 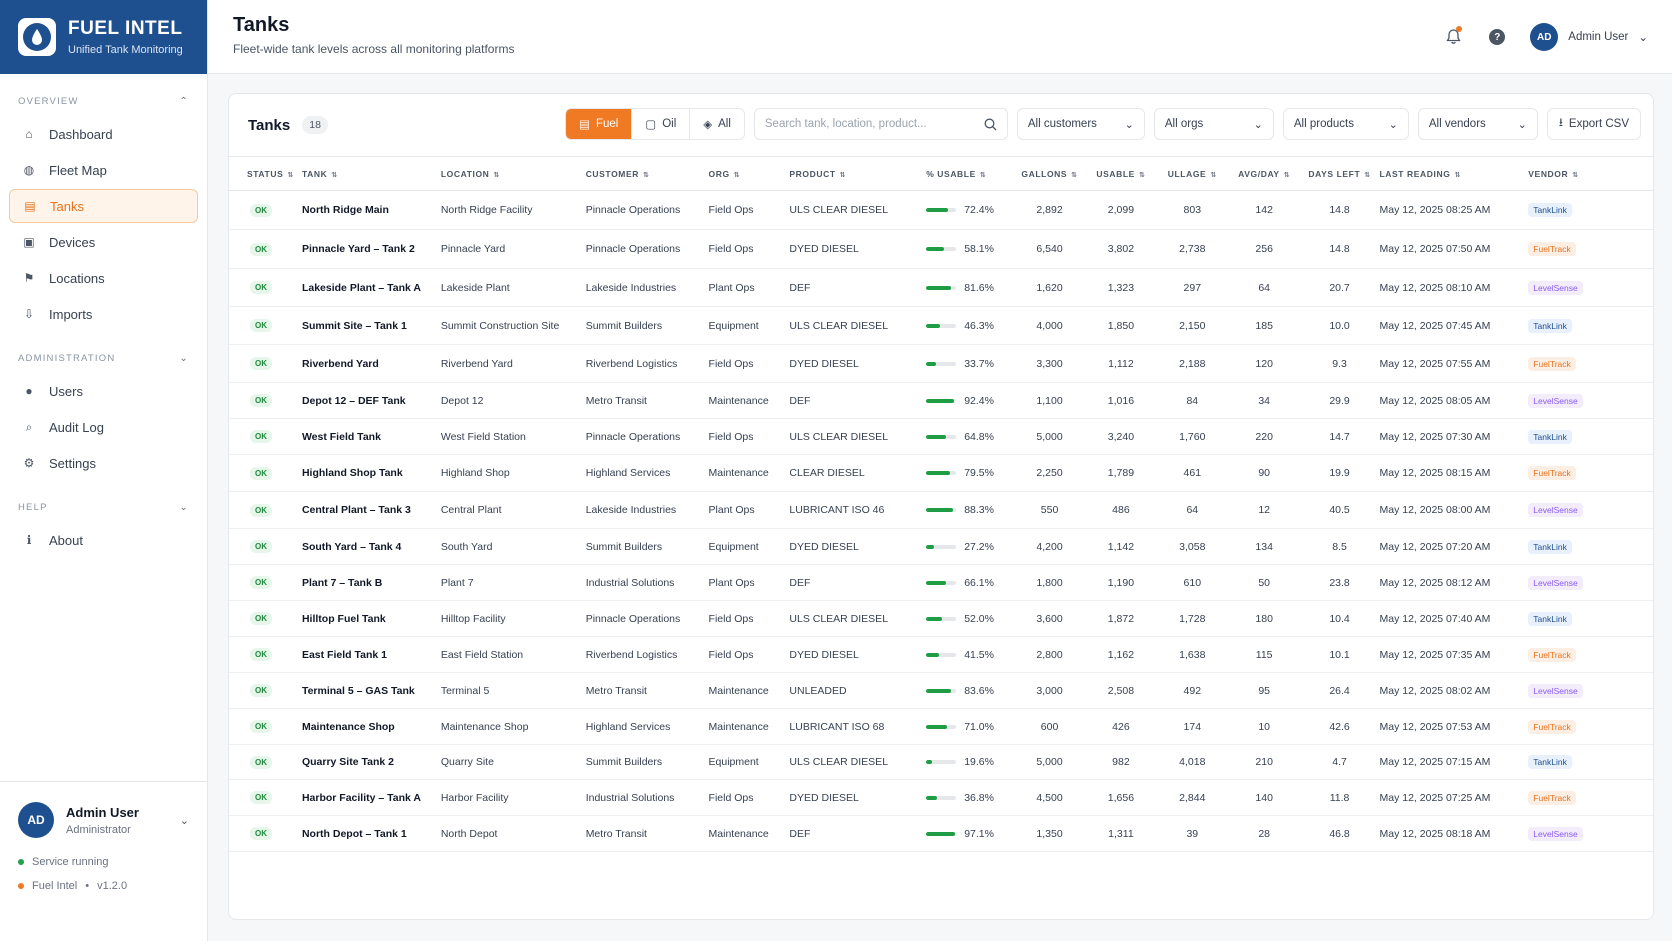 What do you see at coordinates (857, 174) in the screenshot?
I see `column-header: PRODUCT ⇅` at bounding box center [857, 174].